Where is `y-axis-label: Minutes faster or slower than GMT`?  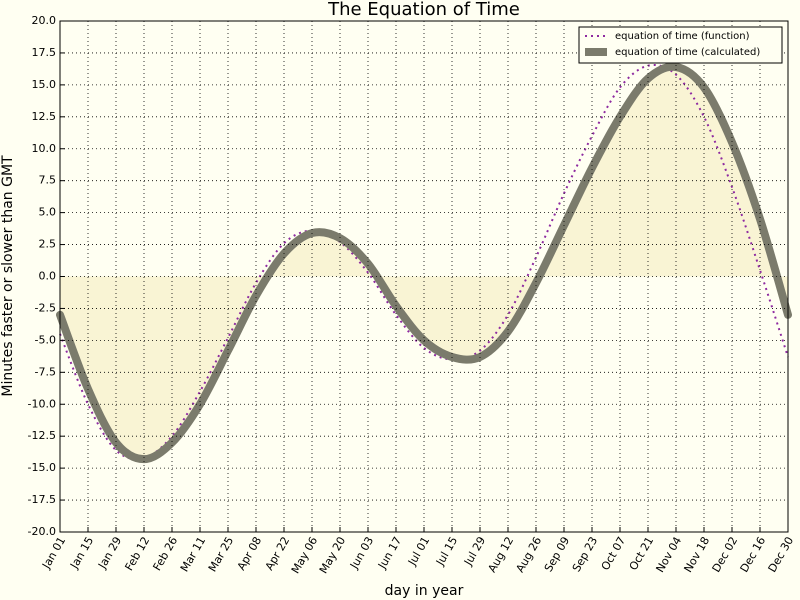 y-axis-label: Minutes faster or slower than GMT is located at coordinates (8, 276).